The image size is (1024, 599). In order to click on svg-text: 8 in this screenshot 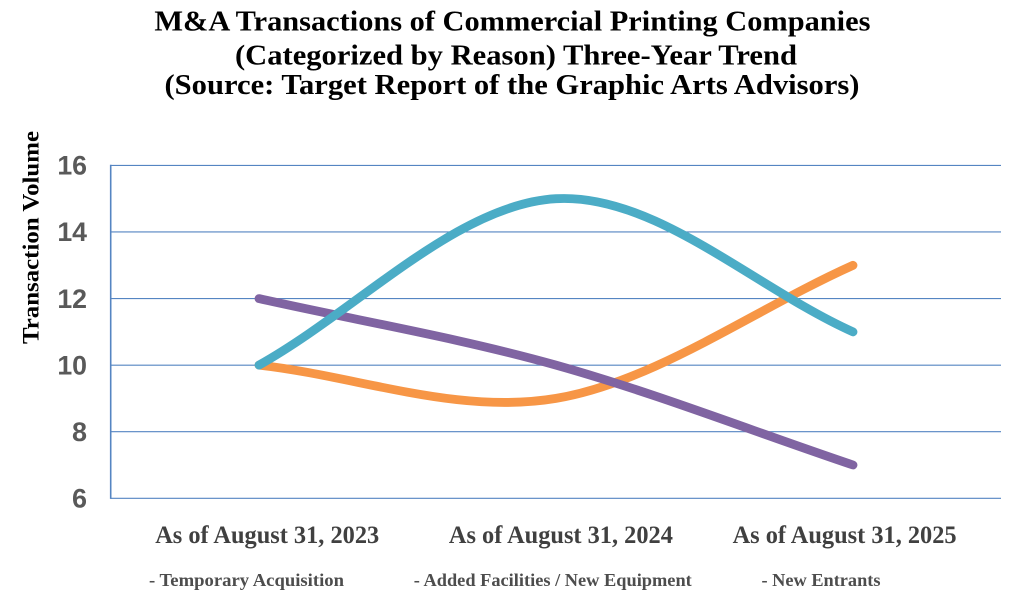, I will do `click(79, 432)`.